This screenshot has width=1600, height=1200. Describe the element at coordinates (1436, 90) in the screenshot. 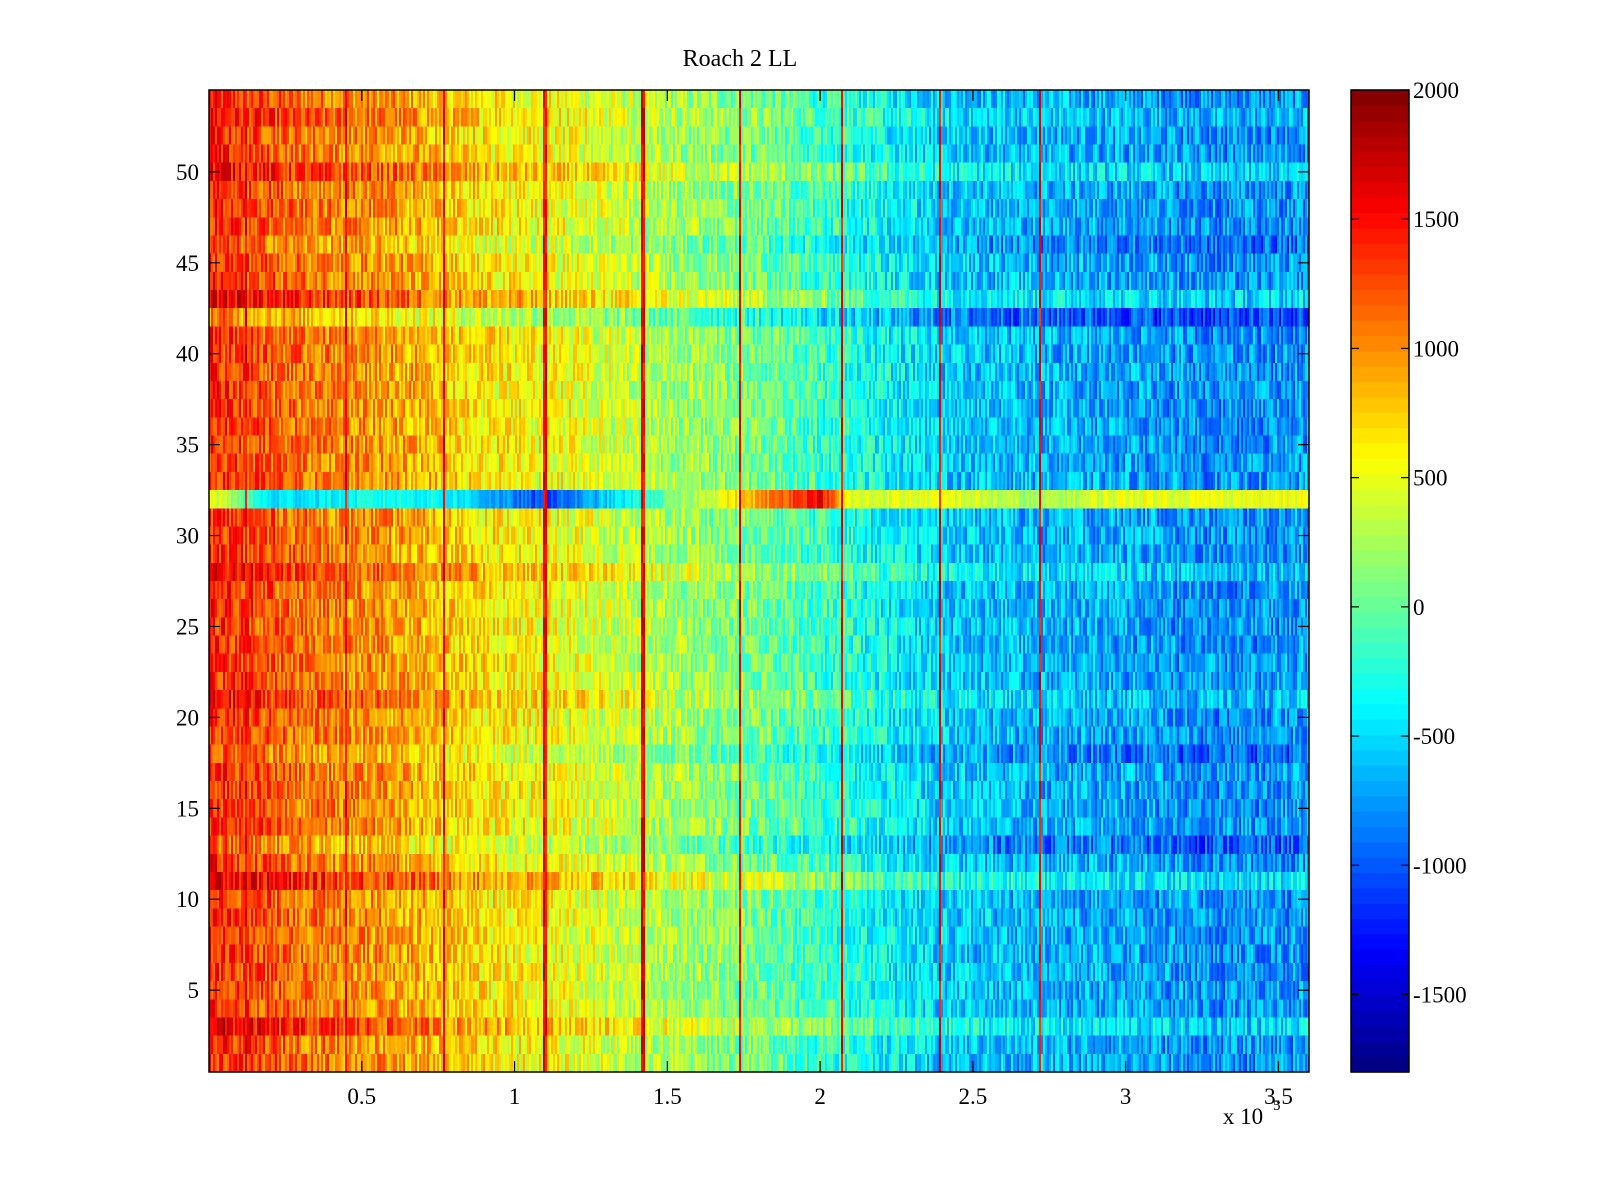

I see `colorbar-tick-label: 2000` at that location.